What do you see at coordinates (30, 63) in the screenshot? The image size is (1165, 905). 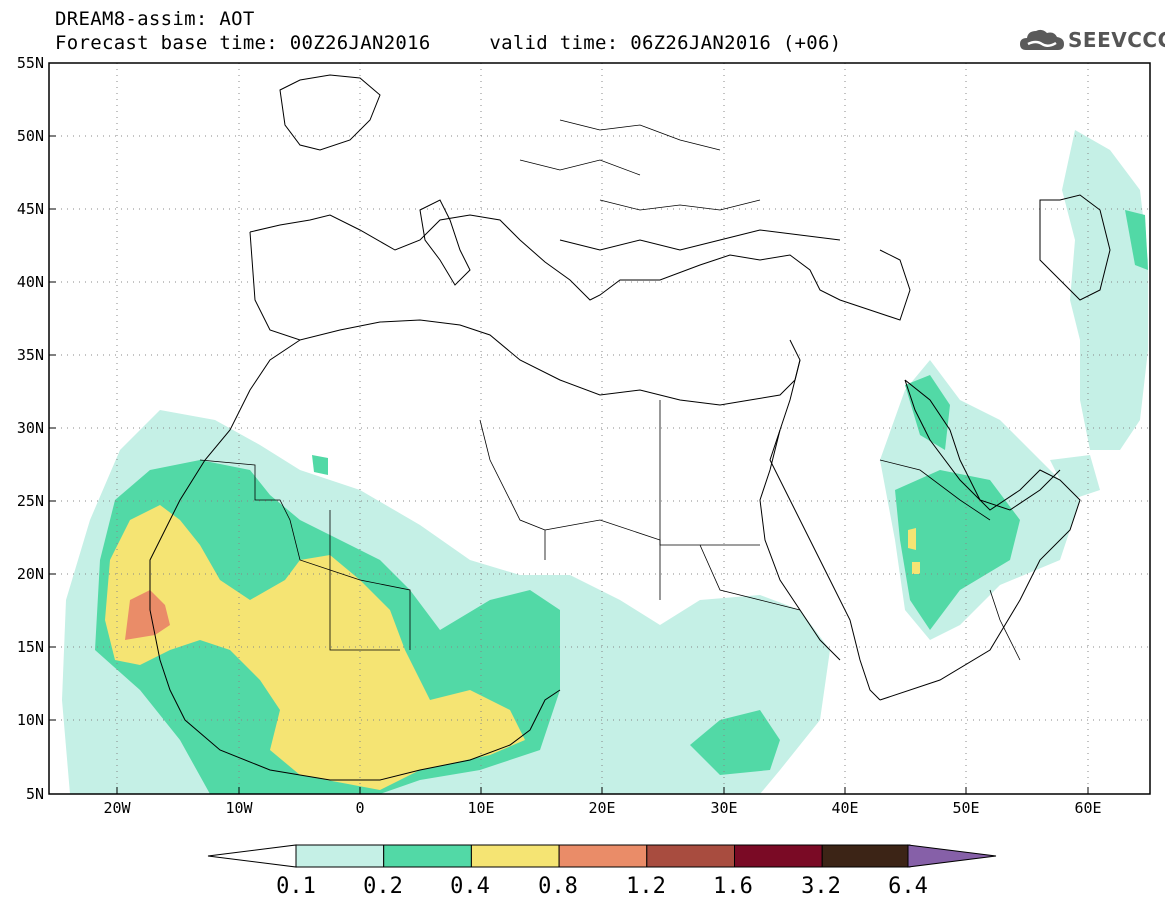 I see `lat-label: 55N` at bounding box center [30, 63].